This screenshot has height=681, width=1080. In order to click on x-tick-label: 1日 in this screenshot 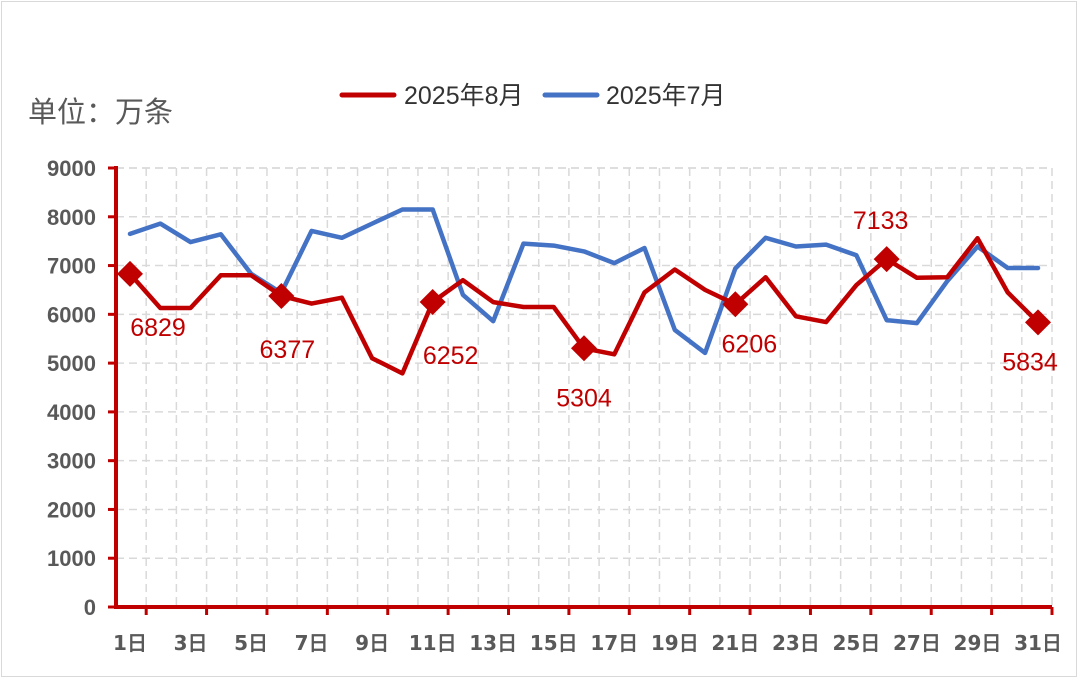, I will do `click(130, 643)`.